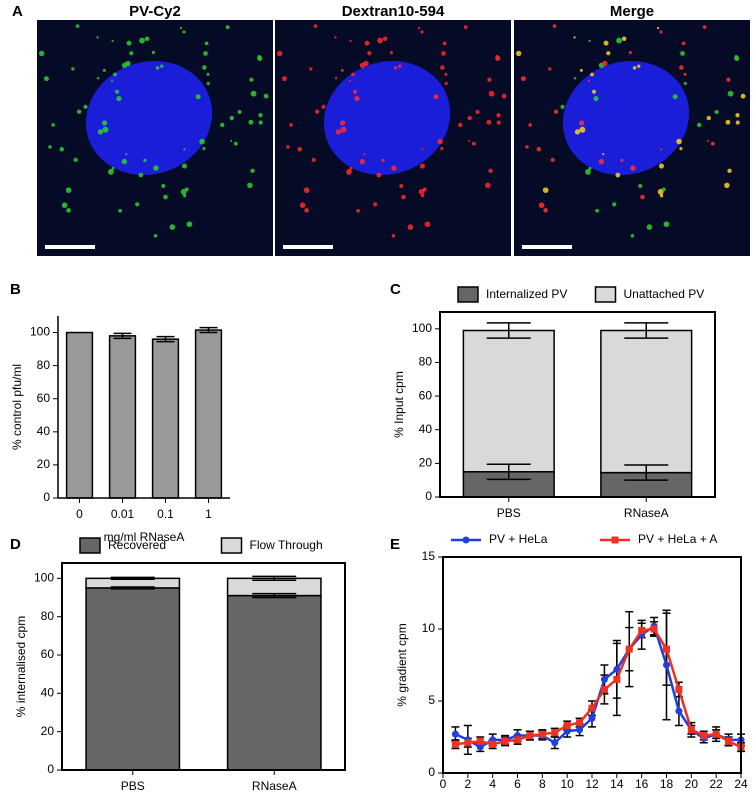 The width and height of the screenshot is (754, 803). Describe the element at coordinates (79, 514) in the screenshot. I see `x-tick-label: 0` at that location.